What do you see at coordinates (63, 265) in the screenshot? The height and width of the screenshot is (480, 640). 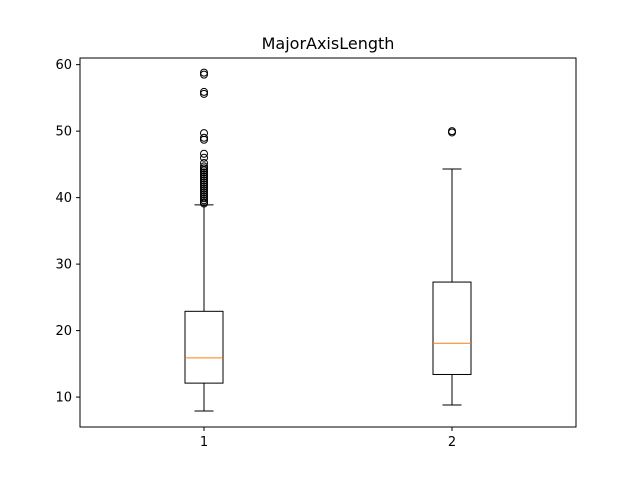 I see `y-tick-label: 30` at bounding box center [63, 265].